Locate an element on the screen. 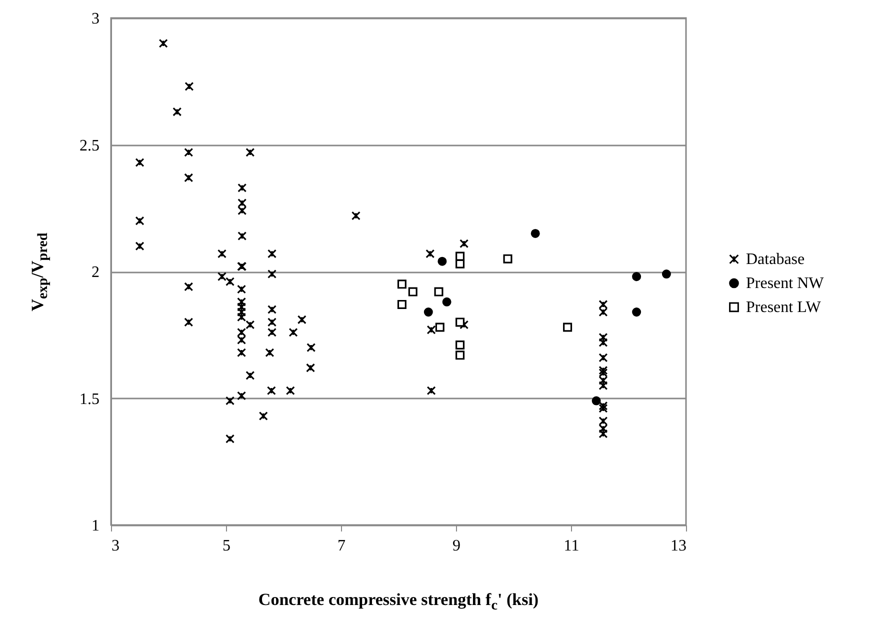 This screenshot has height=633, width=877. x-axis-title: Concrete compressive strength f$_{c}$' (ksi) is located at coordinates (398, 602).